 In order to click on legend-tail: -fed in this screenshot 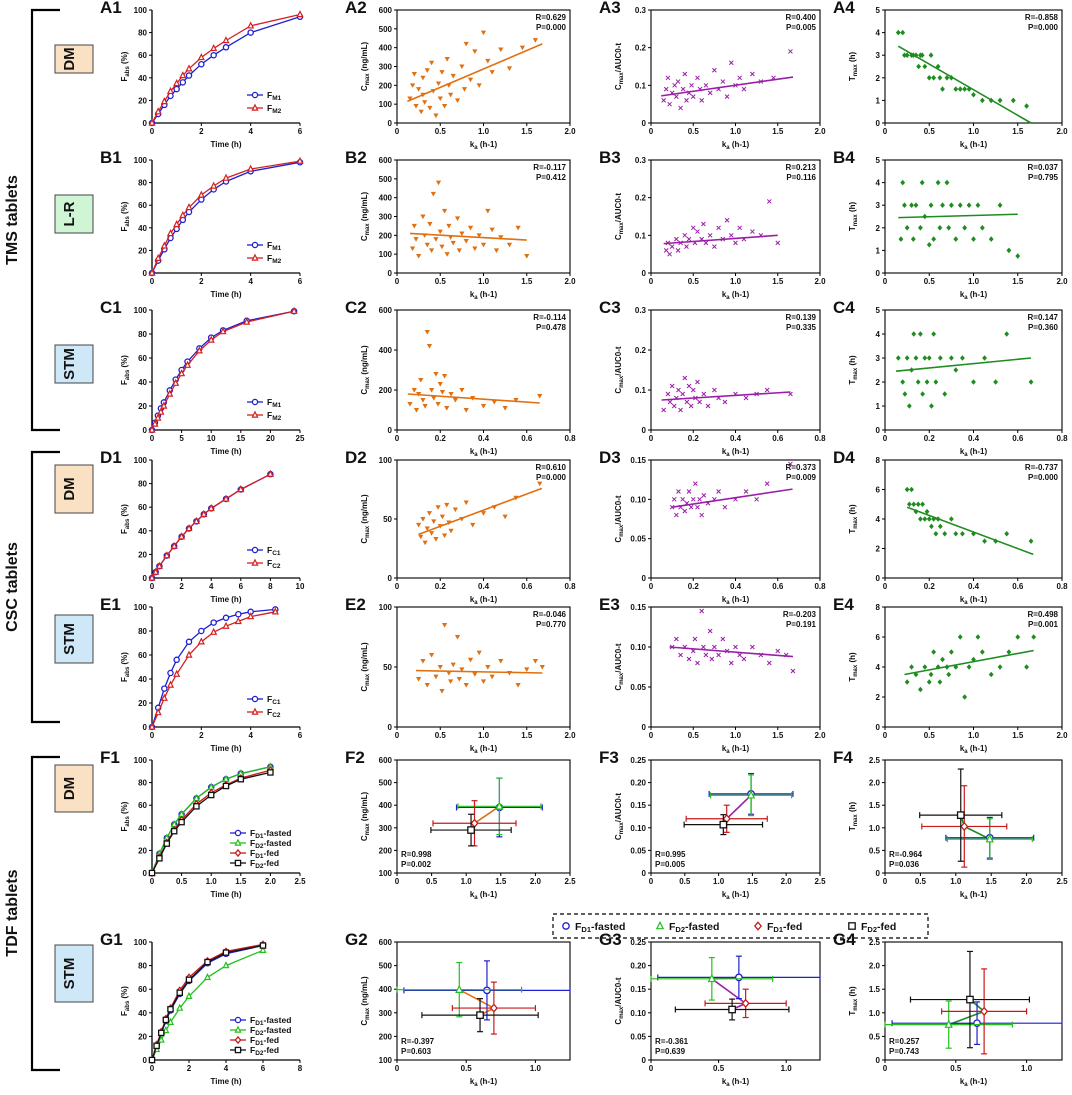, I will do `click(272, 863)`.